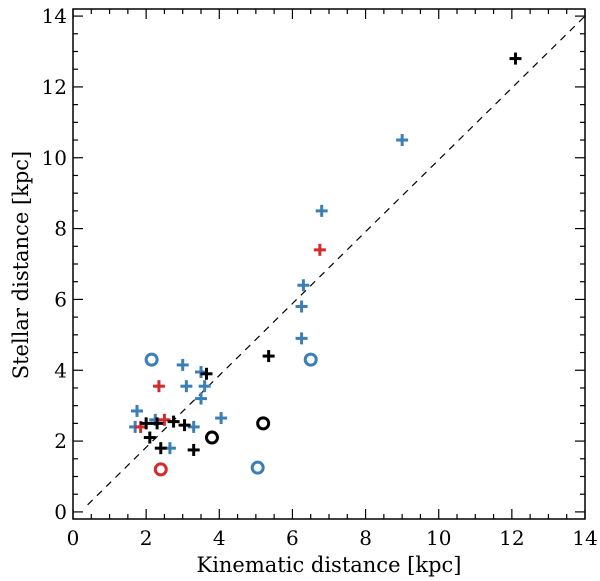 This screenshot has width=600, height=581. I want to click on y-axis-label: Stellar distance [kpc], so click(21, 265).